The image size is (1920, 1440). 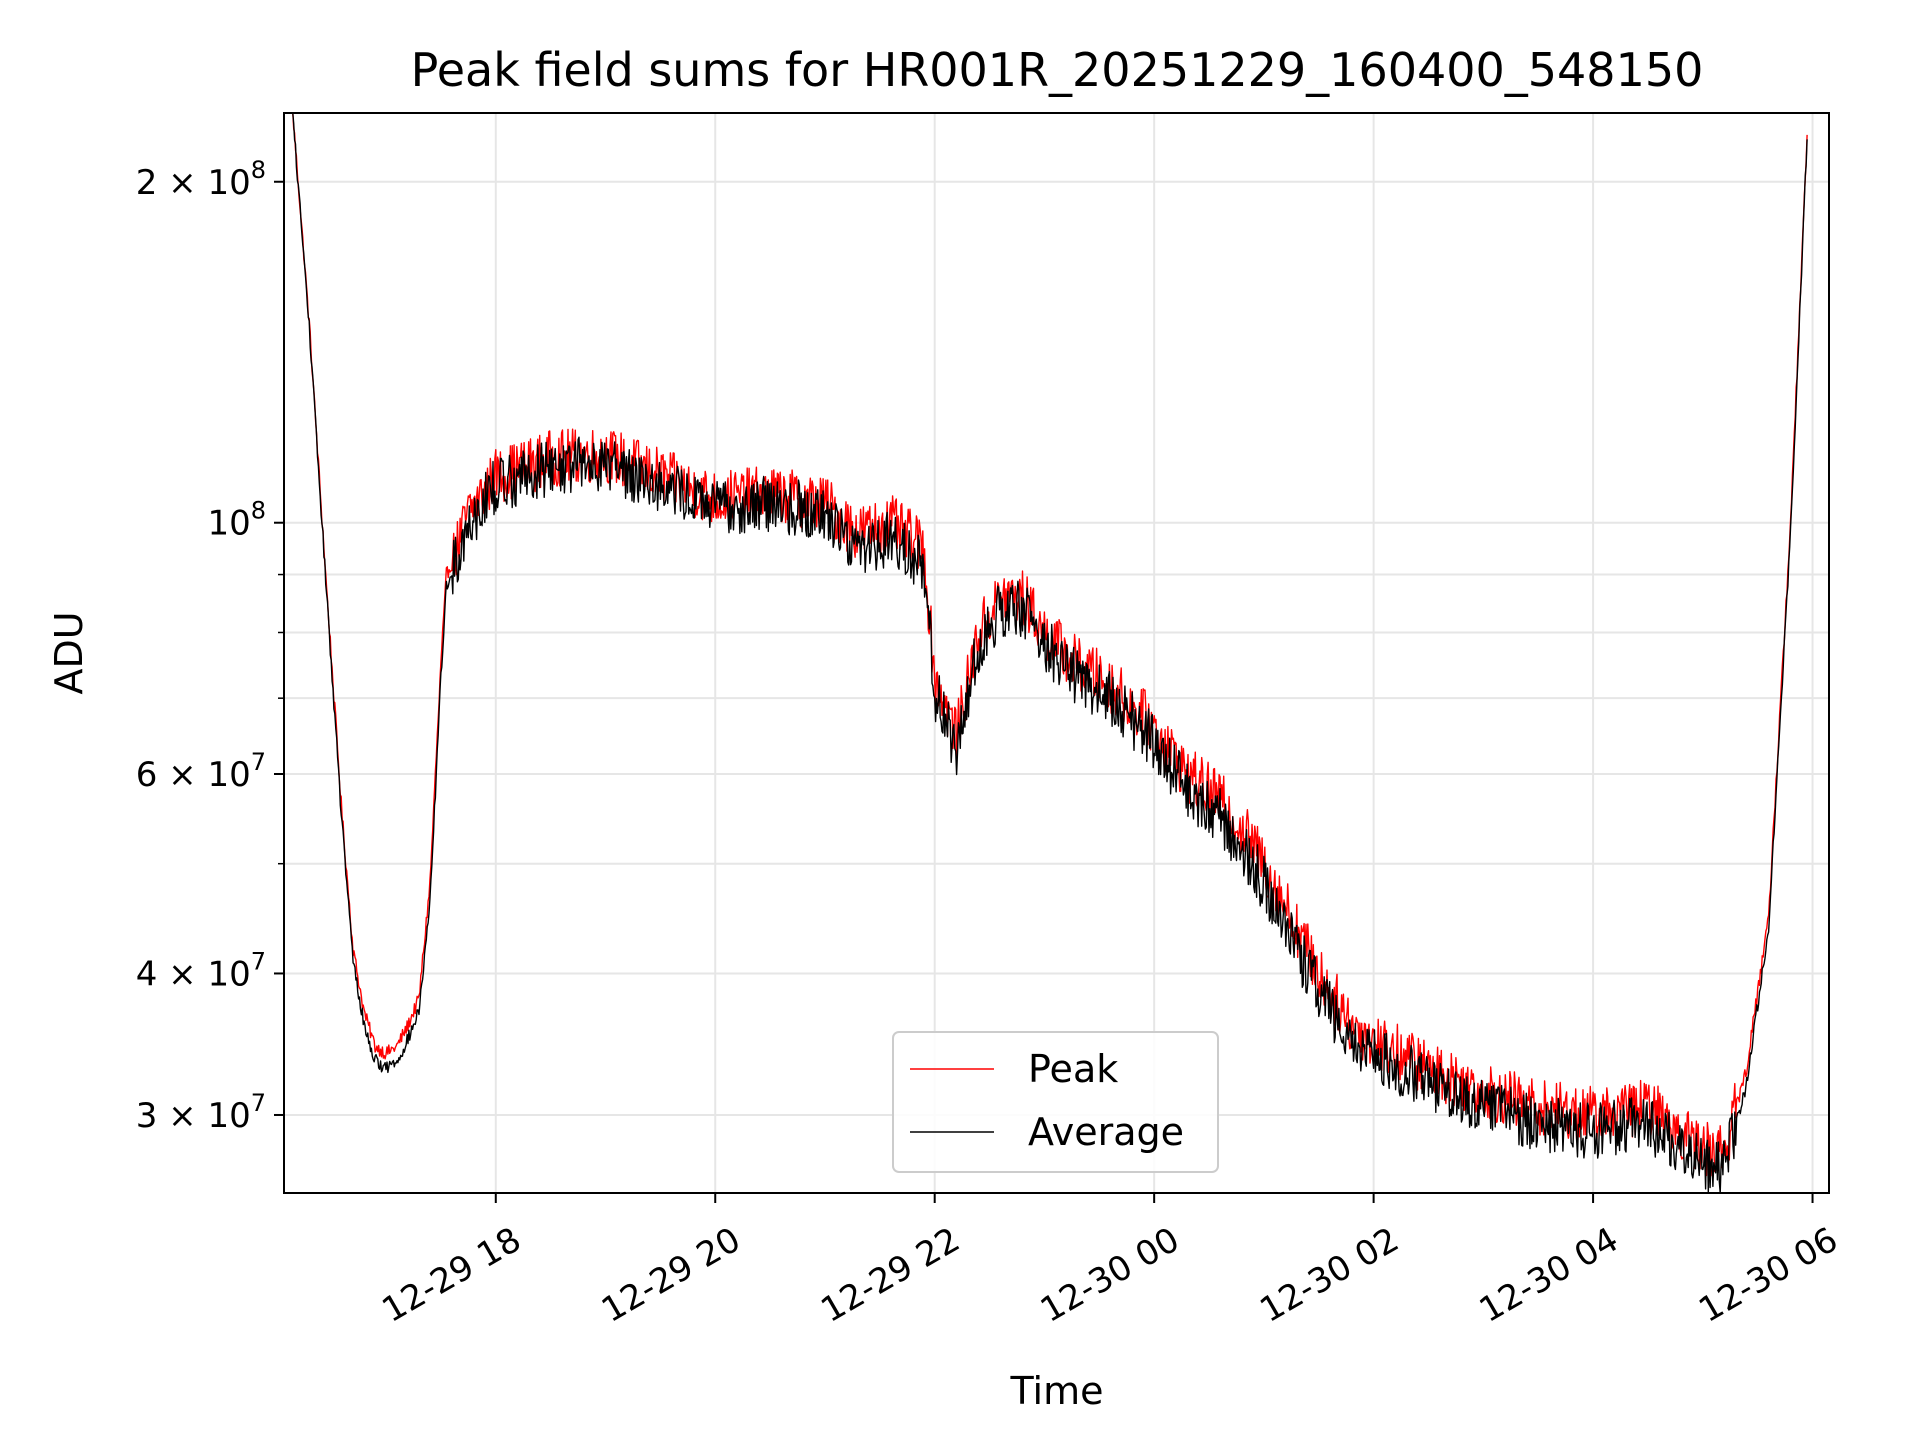 I want to click on y-tick-mantissa: 2 × 10, so click(x=193, y=183).